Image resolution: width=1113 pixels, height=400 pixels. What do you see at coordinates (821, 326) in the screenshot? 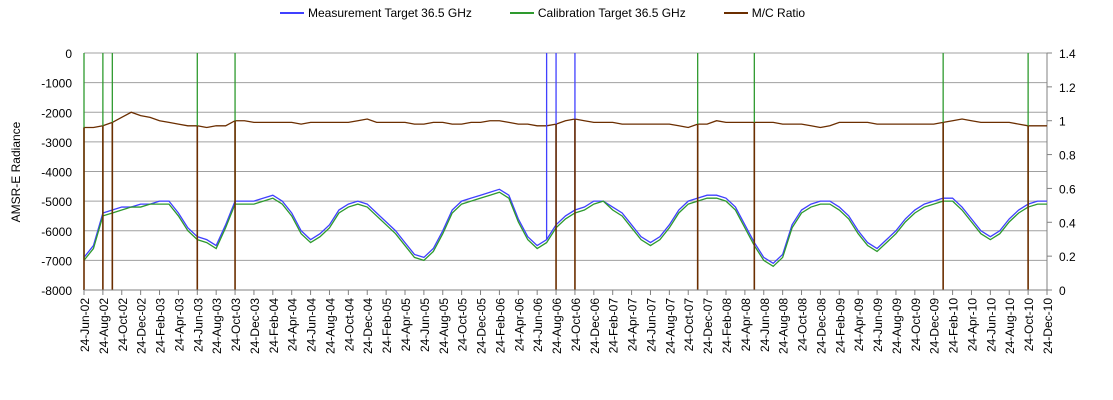
I see `x-tick-label: 24-Dec-08` at bounding box center [821, 326].